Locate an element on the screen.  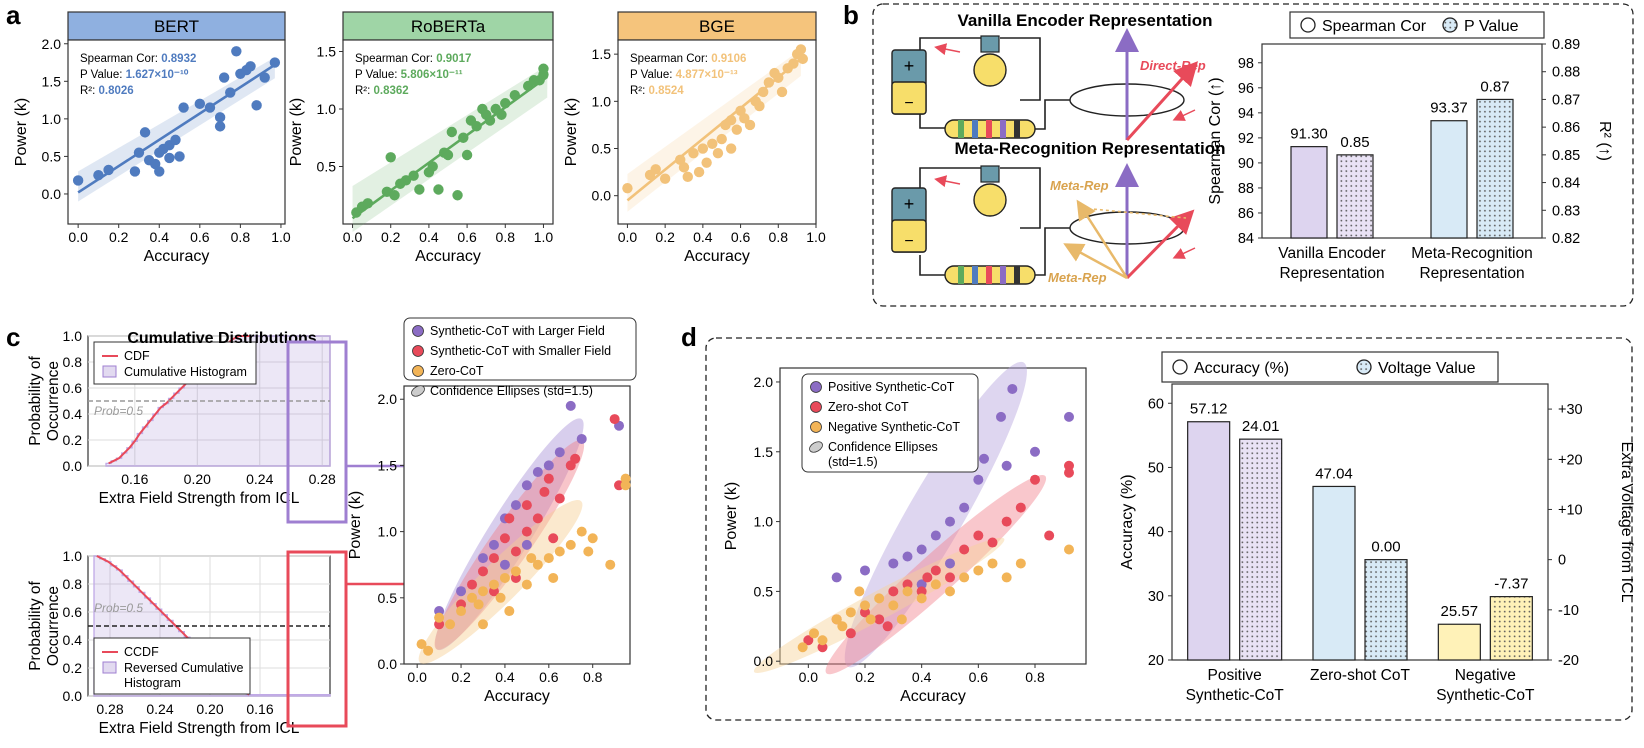
x-tick-label: 0.4 is located at coordinates (160, 237).